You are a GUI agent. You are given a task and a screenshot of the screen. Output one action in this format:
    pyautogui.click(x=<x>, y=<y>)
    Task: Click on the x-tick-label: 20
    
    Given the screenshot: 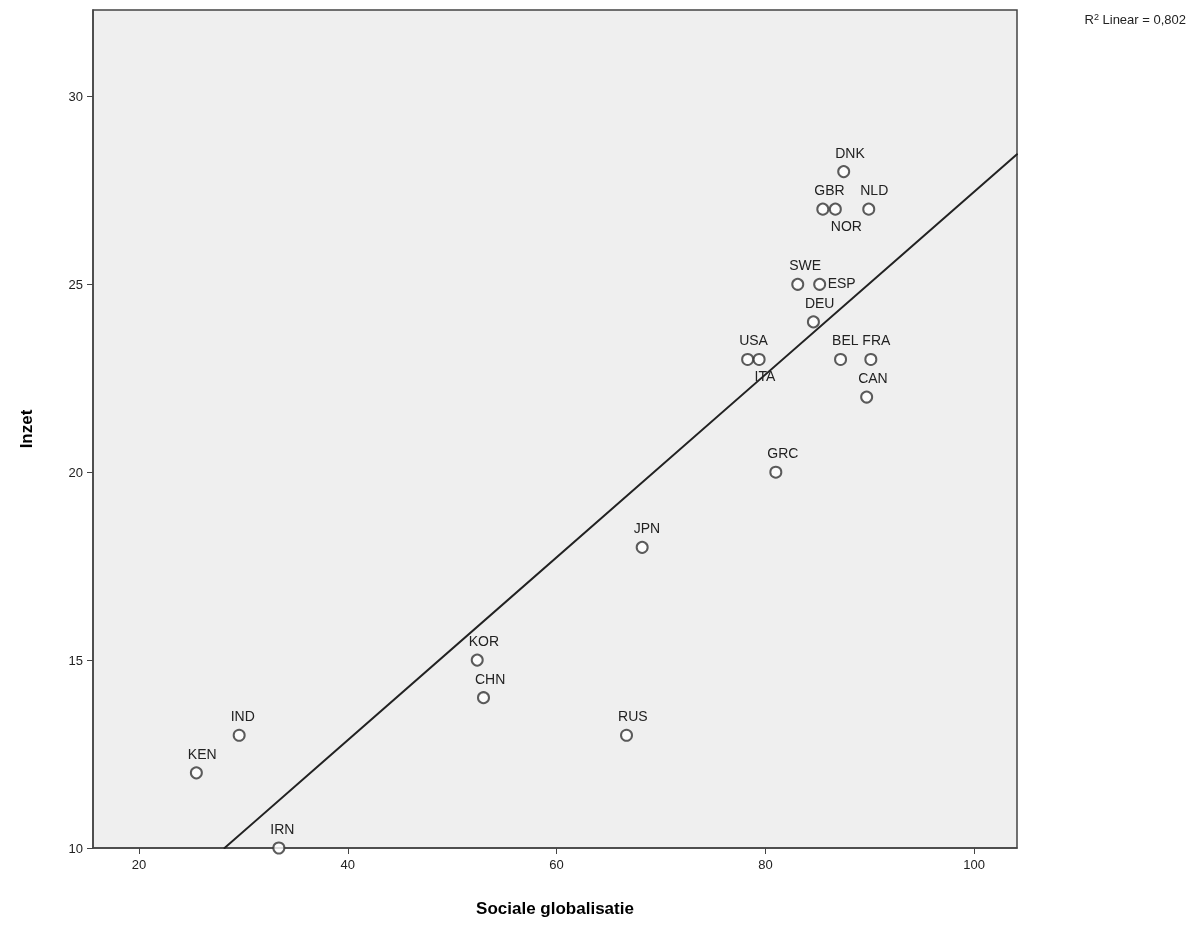 What is the action you would take?
    pyautogui.click(x=139, y=864)
    